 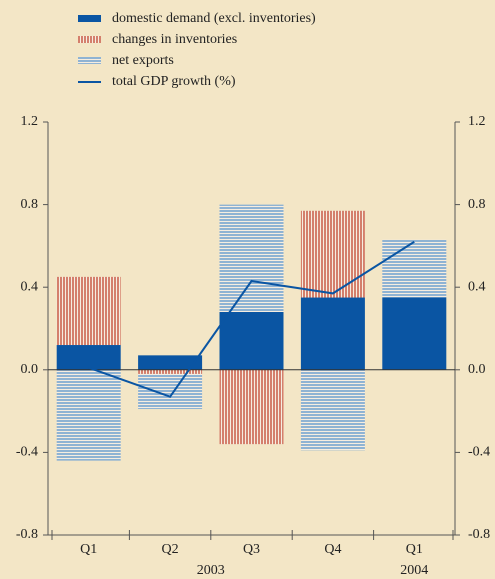 I want to click on legend-label: total GDP growth (%), so click(x=174, y=81).